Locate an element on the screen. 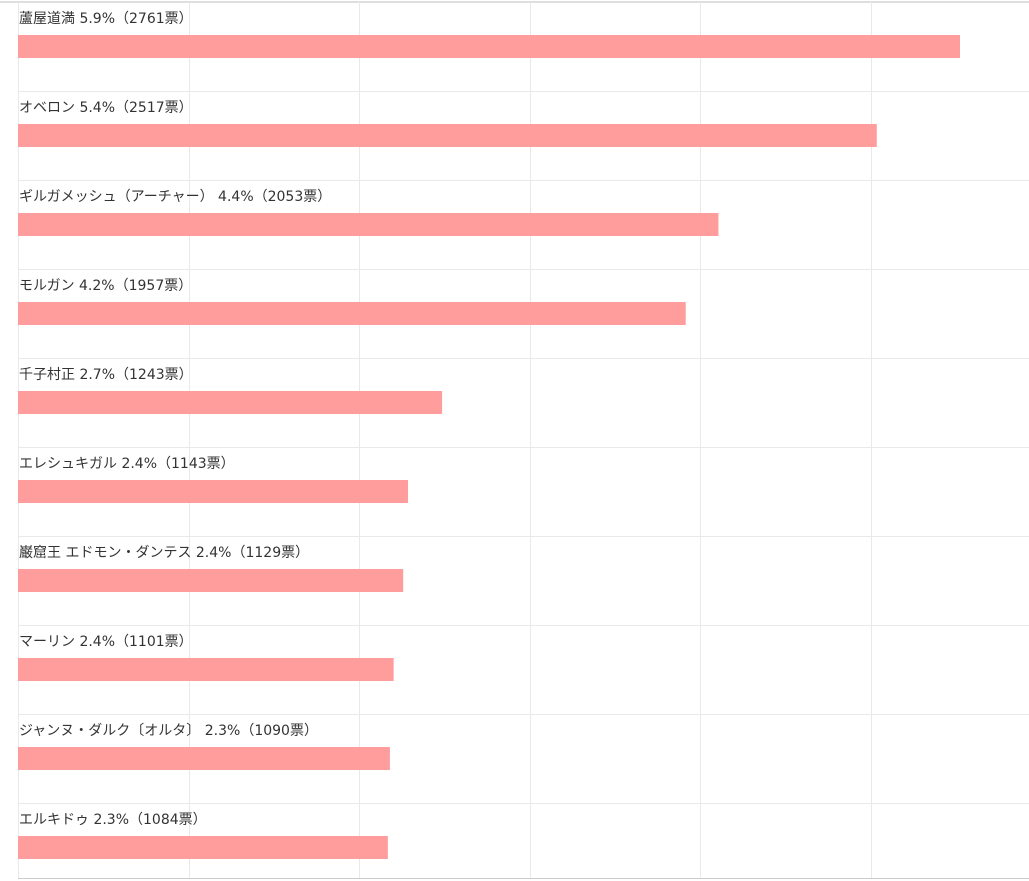 This screenshot has height=881, width=1029. bar-label: マーリン 2.4%（1101票） is located at coordinates (106, 642).